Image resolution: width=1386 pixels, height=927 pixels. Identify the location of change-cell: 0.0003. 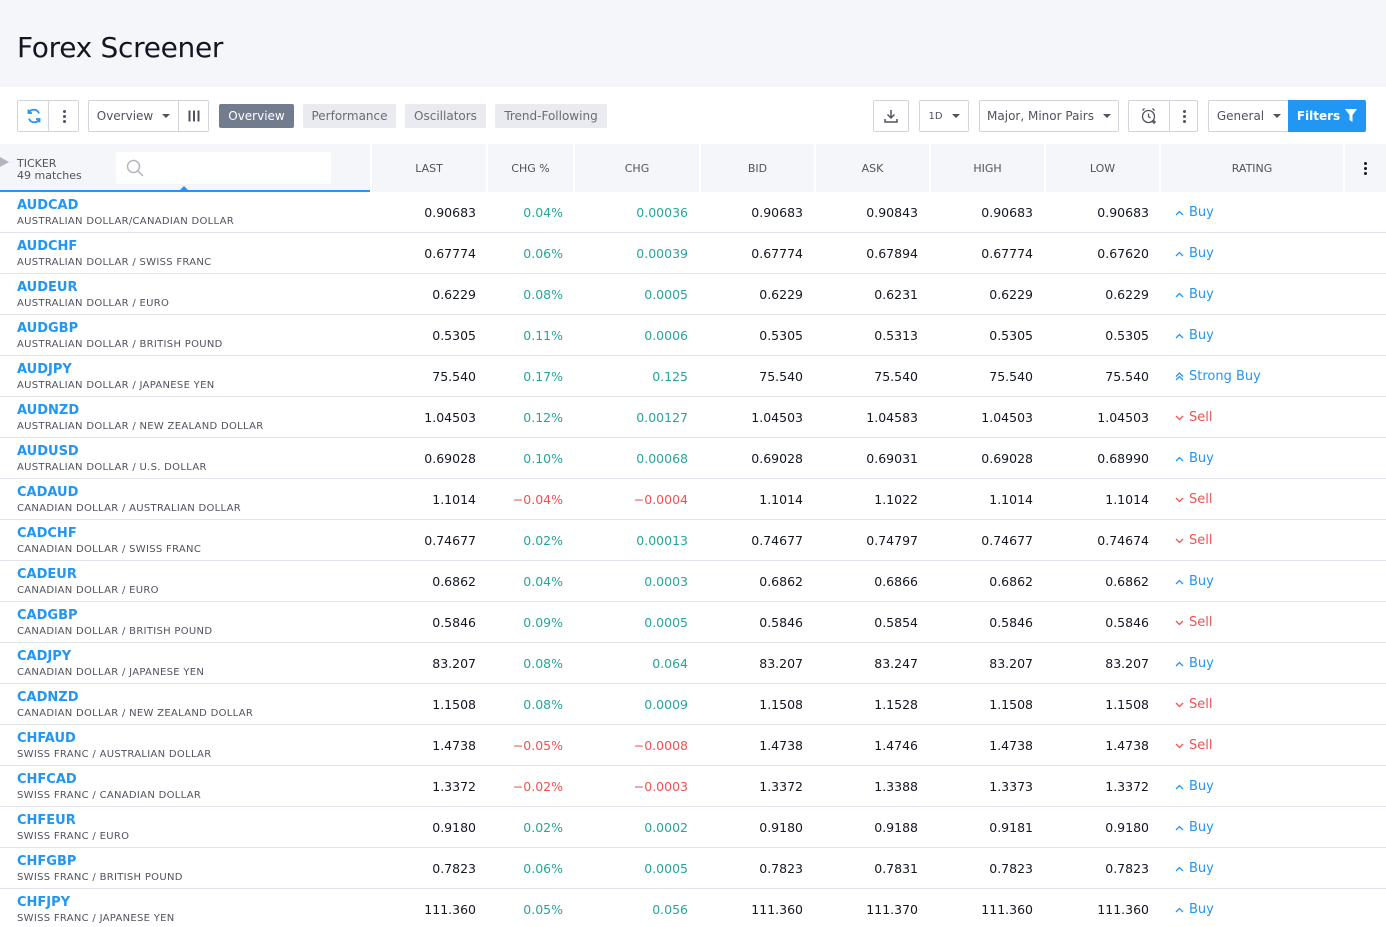
(666, 581).